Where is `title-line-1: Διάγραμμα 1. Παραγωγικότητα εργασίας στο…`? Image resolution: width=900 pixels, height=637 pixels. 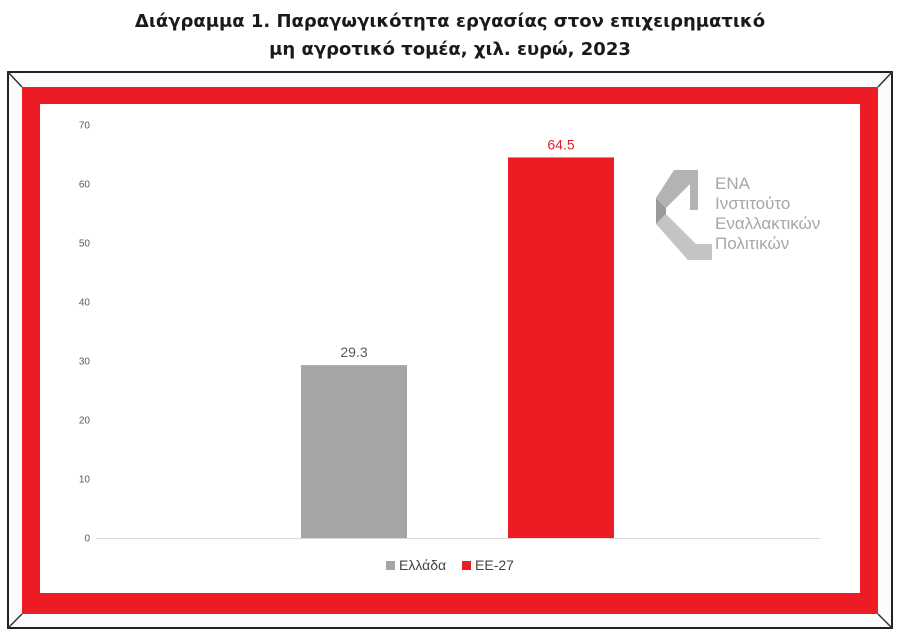
title-line-1: Διάγραμμα 1. Παραγωγικότητα εργασίας στο… is located at coordinates (450, 21).